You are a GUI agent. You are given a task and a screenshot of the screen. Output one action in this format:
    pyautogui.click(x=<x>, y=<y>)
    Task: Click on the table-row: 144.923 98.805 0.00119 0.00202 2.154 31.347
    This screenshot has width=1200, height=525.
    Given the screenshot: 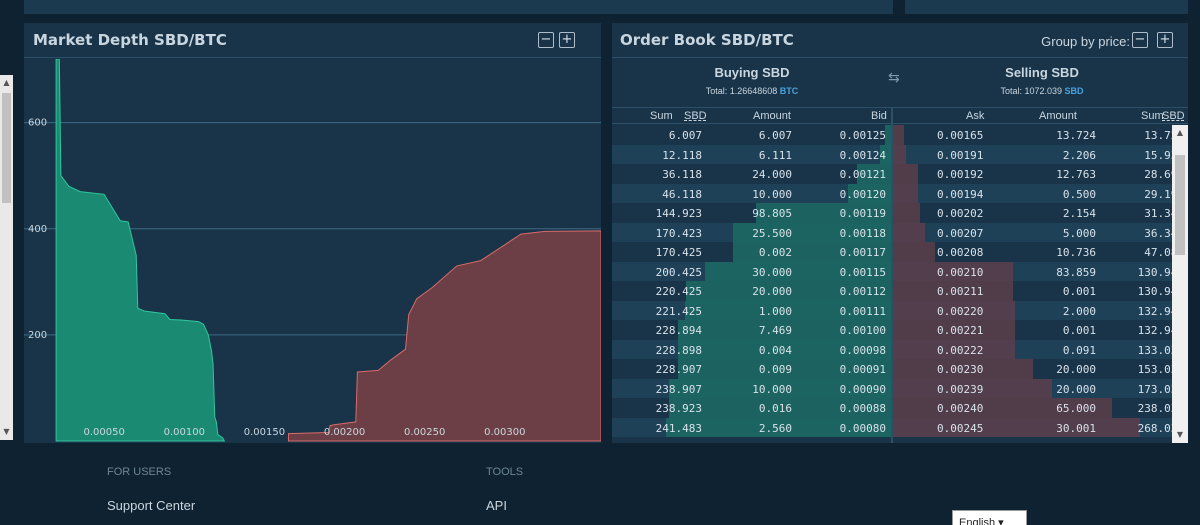 What is the action you would take?
    pyautogui.click(x=892, y=213)
    